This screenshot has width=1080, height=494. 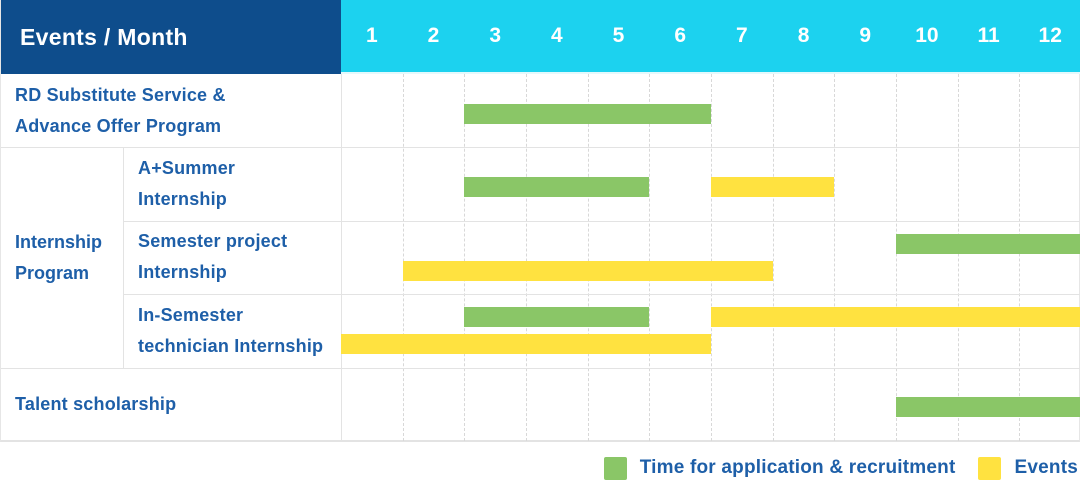 I want to click on row-label-cell: Talent scholarship, so click(x=171, y=404).